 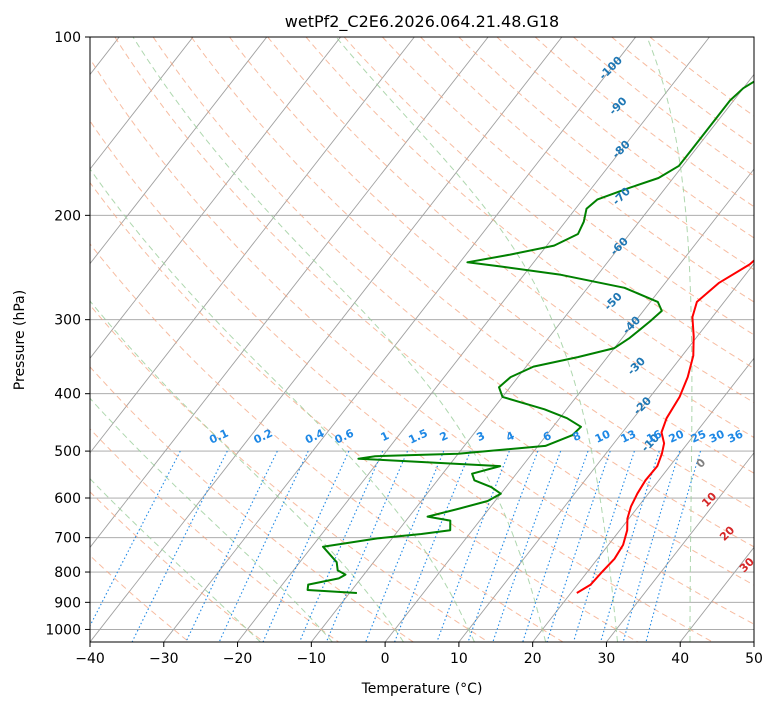 I want to click on x-axis-label: Temperature (°C), so click(x=422, y=689).